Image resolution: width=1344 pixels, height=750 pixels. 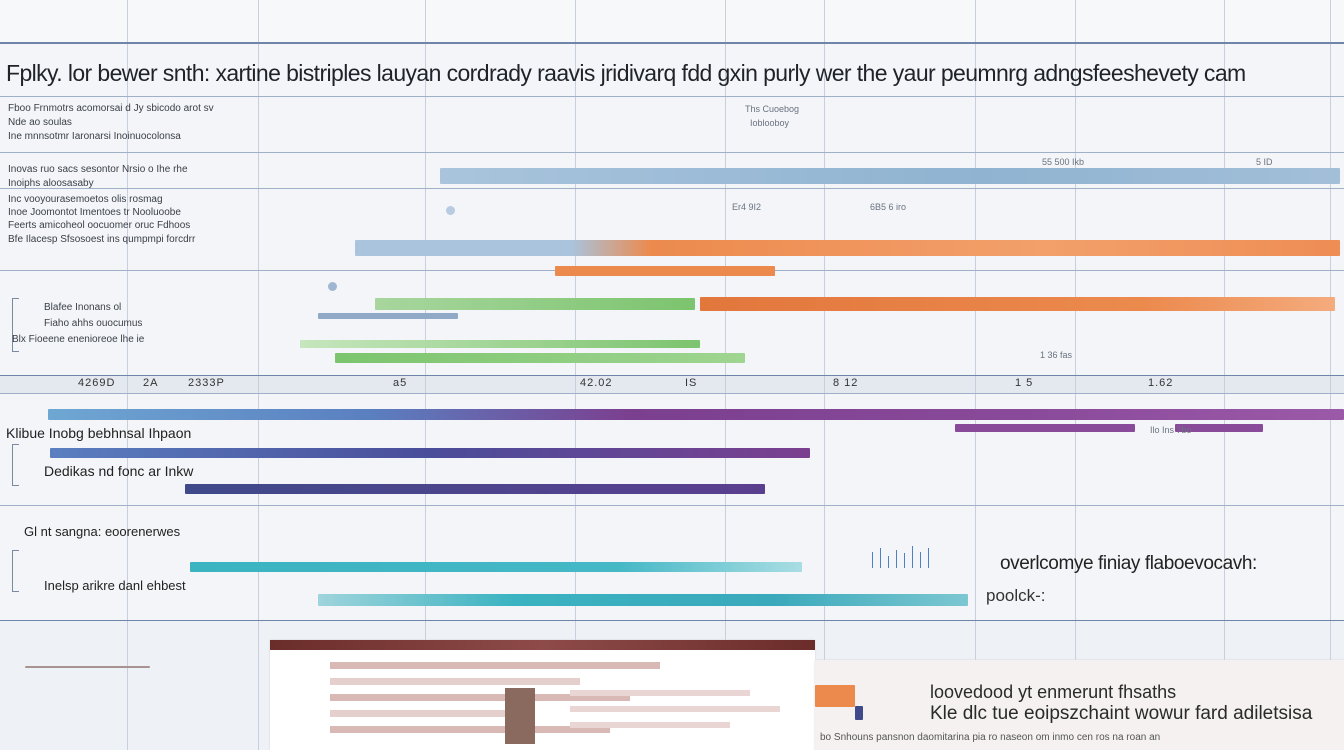 I want to click on axis-label: 42.02, so click(x=596, y=383).